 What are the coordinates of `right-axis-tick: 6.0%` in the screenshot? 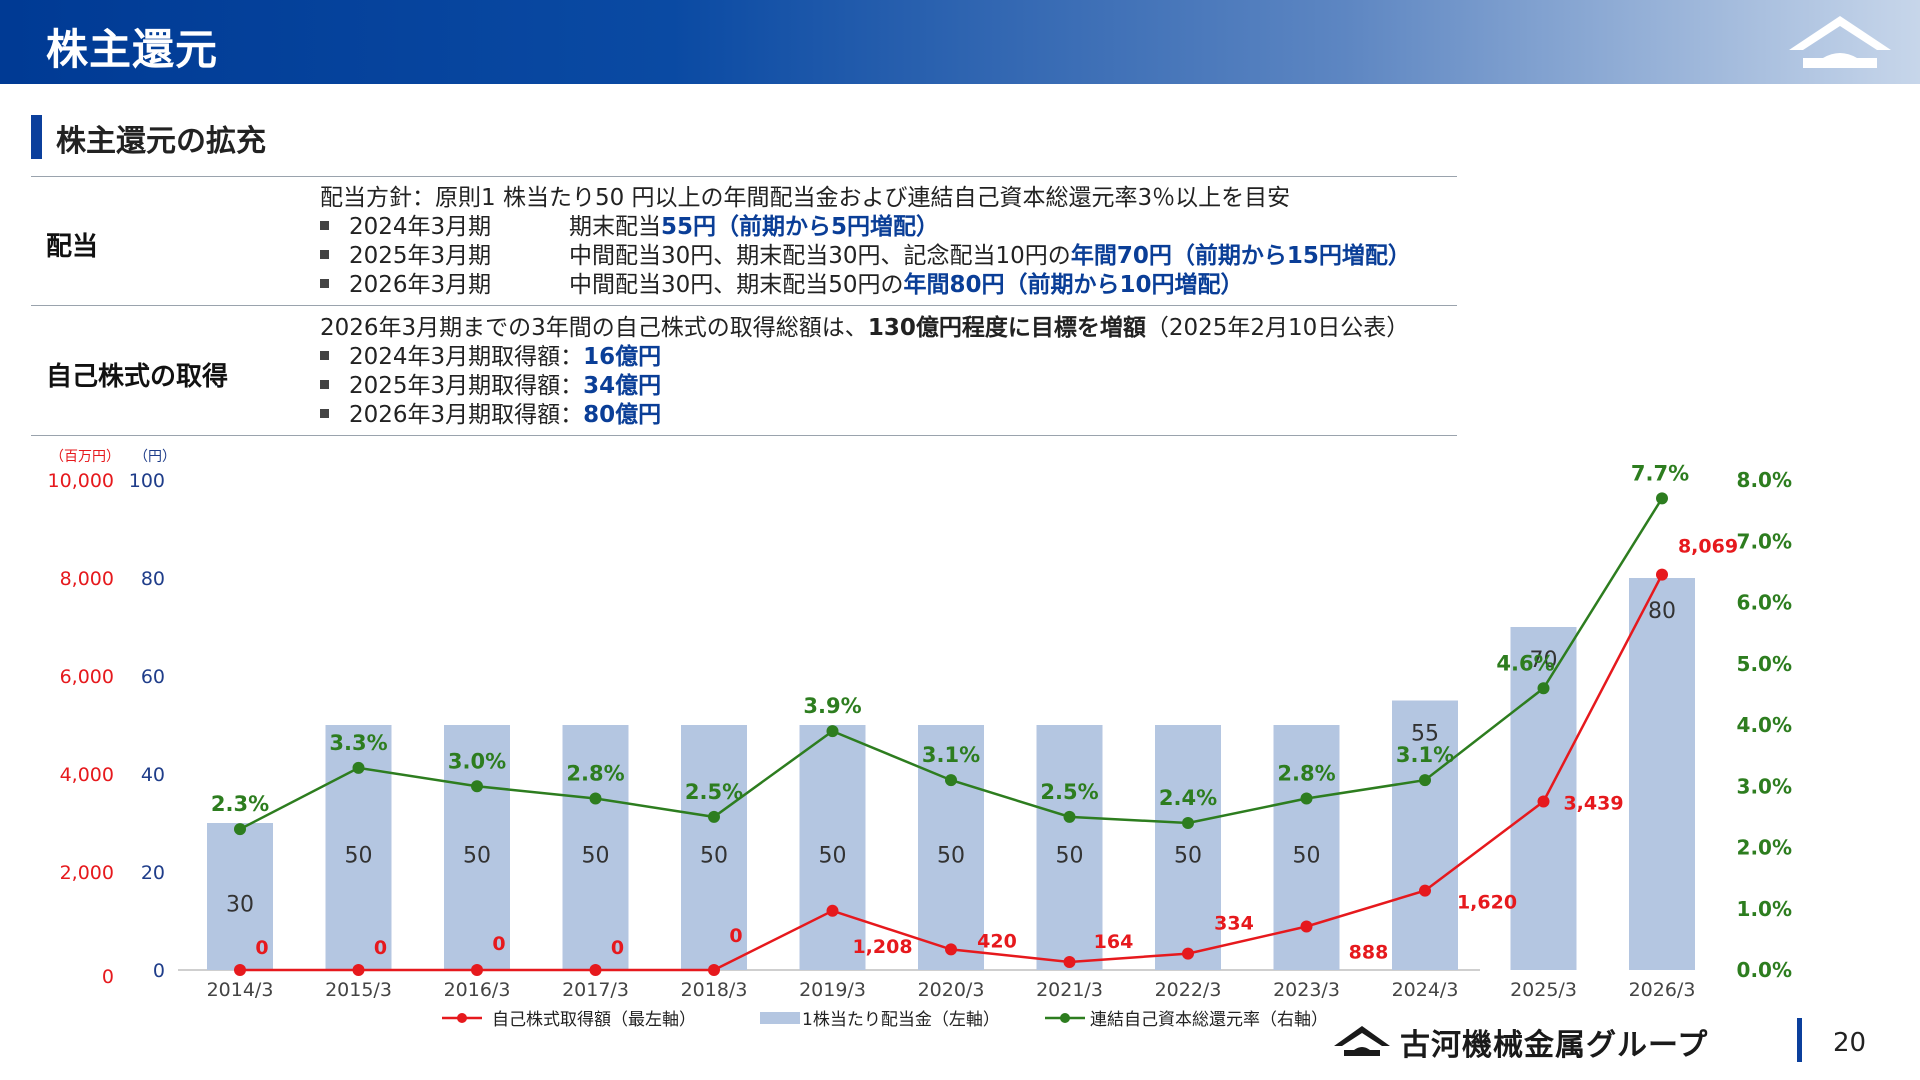 It's located at (1764, 603).